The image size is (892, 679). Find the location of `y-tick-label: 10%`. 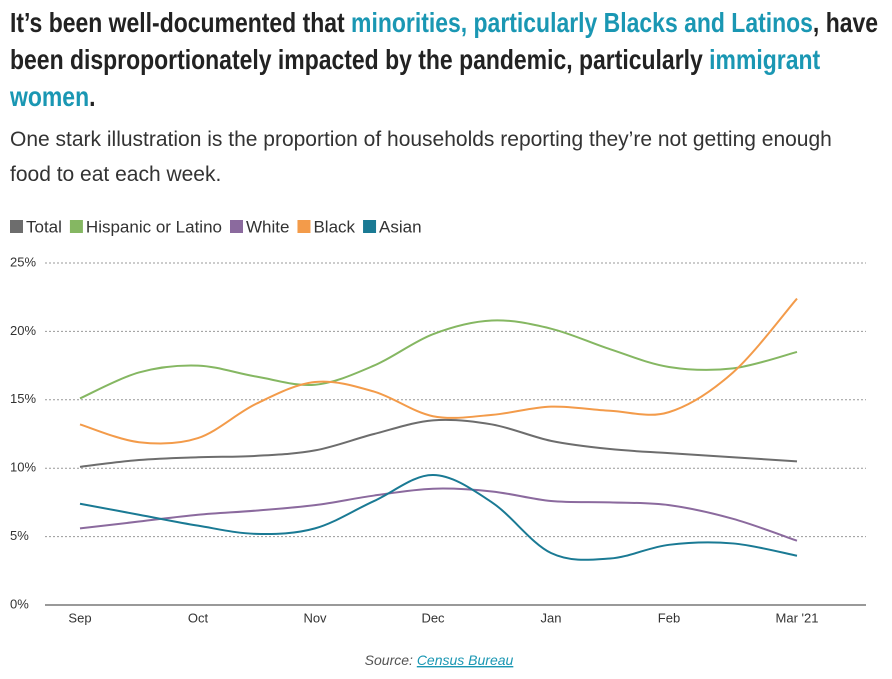

y-tick-label: 10% is located at coordinates (23, 467).